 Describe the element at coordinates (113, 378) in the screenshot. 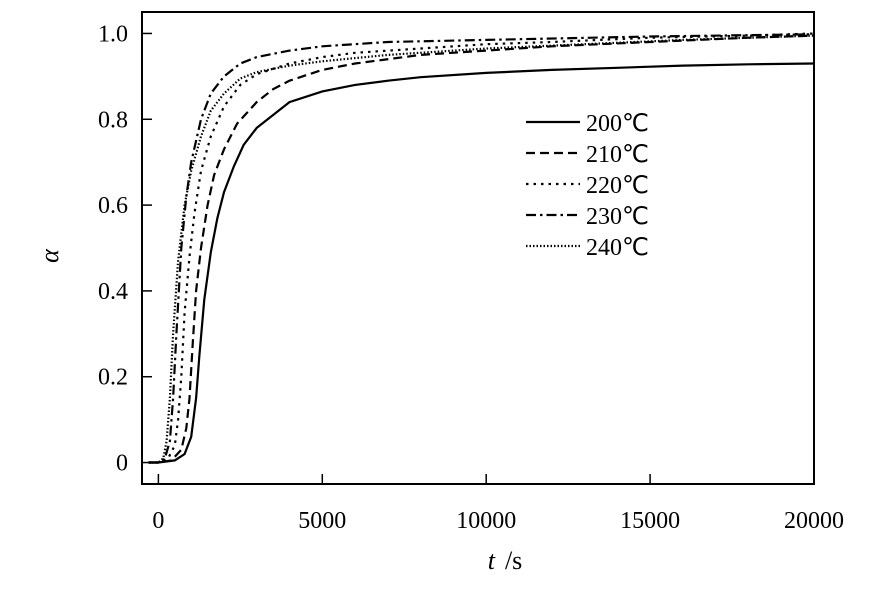

I see `y-tick-label: 0.2` at that location.